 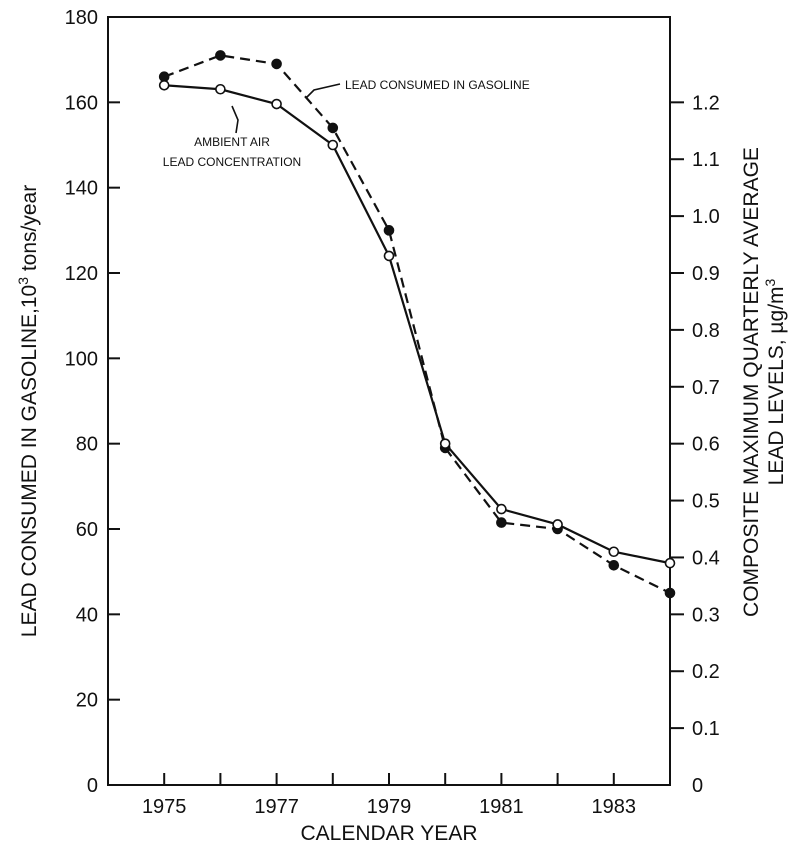 What do you see at coordinates (706, 445) in the screenshot?
I see `right-y-tick-label: 0.6` at bounding box center [706, 445].